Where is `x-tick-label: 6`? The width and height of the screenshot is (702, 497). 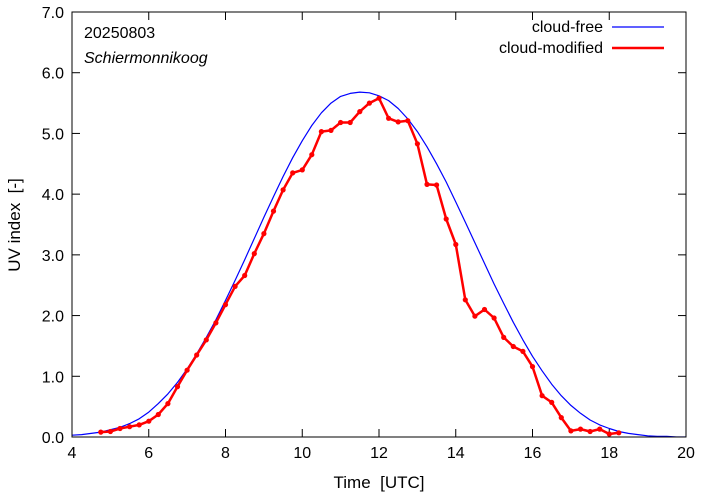 x-tick-label: 6 is located at coordinates (148, 453).